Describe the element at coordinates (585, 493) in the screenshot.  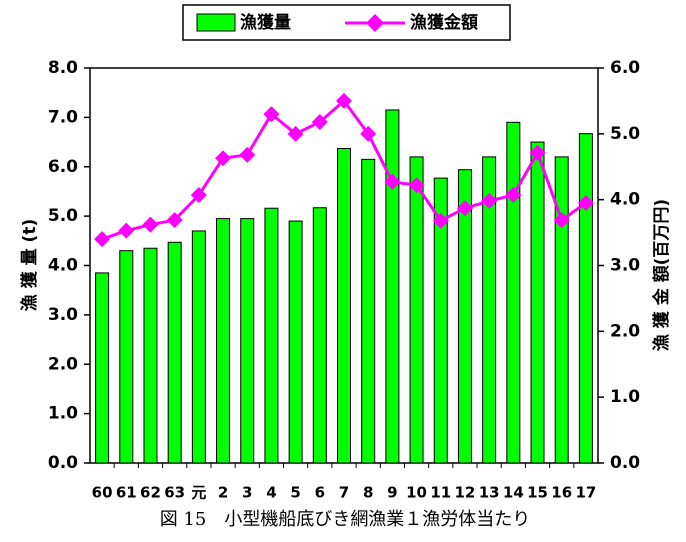
I see `x-tick-label: 17` at that location.